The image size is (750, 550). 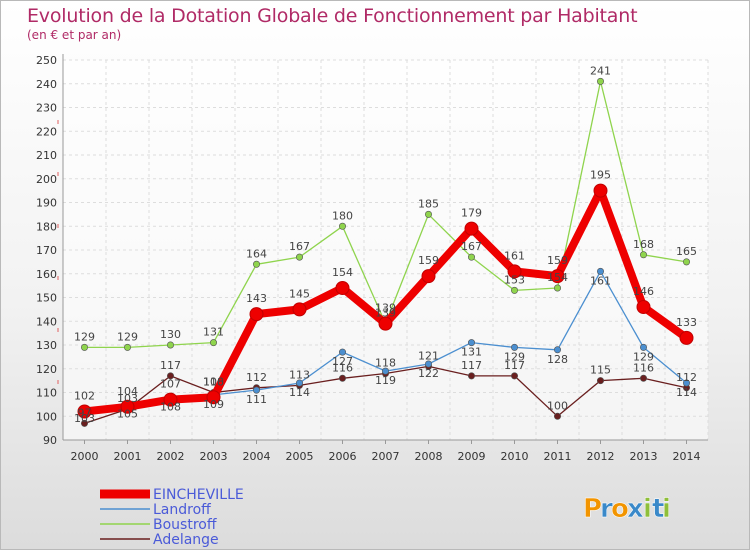 What do you see at coordinates (386, 456) in the screenshot?
I see `x-tick-label: 2007` at bounding box center [386, 456].